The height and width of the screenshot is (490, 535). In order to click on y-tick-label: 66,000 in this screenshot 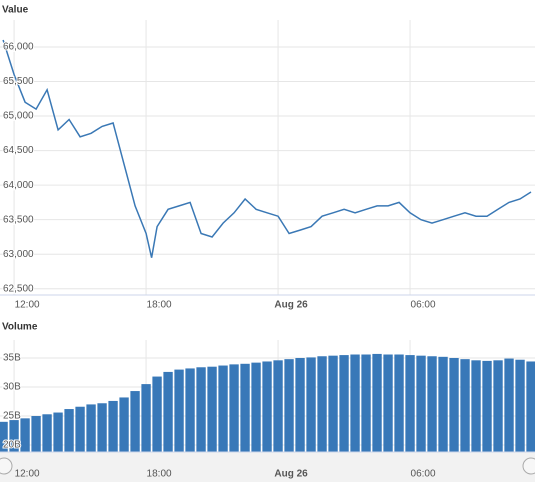, I will do `click(18, 47)`.